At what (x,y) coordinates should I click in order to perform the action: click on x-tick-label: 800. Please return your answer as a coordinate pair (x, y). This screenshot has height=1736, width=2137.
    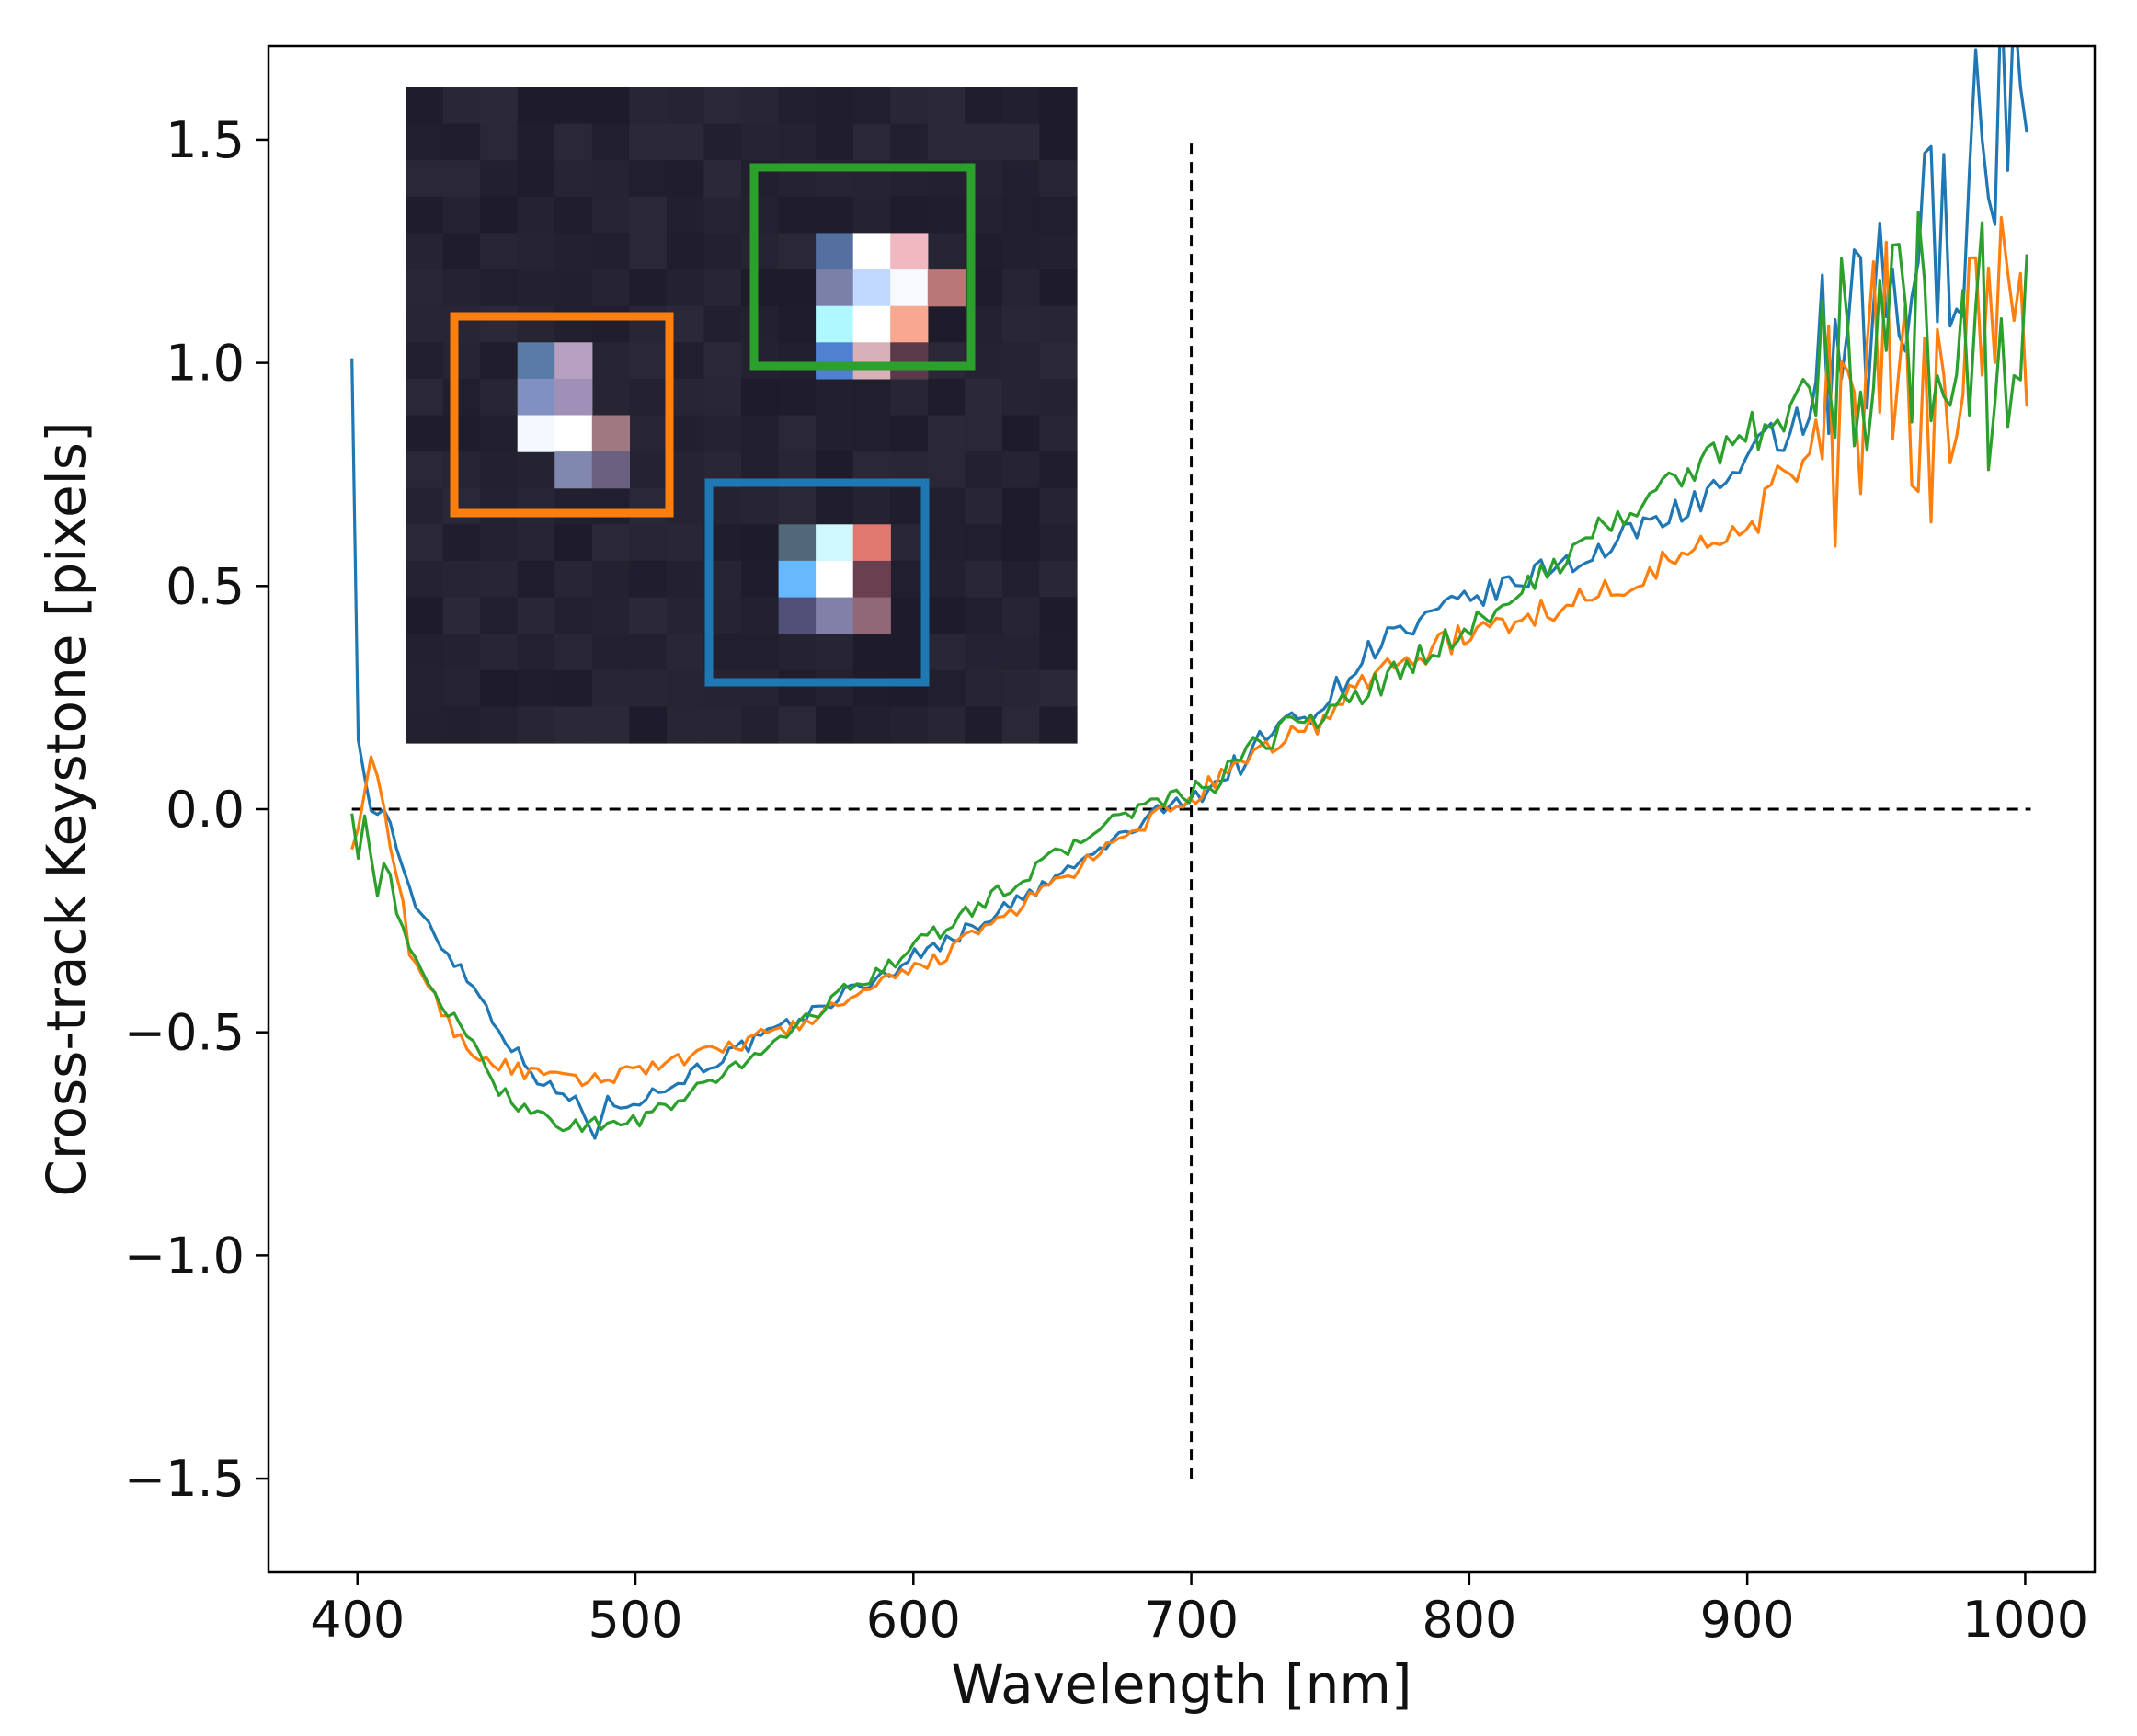
    Looking at the image, I should click on (1469, 1620).